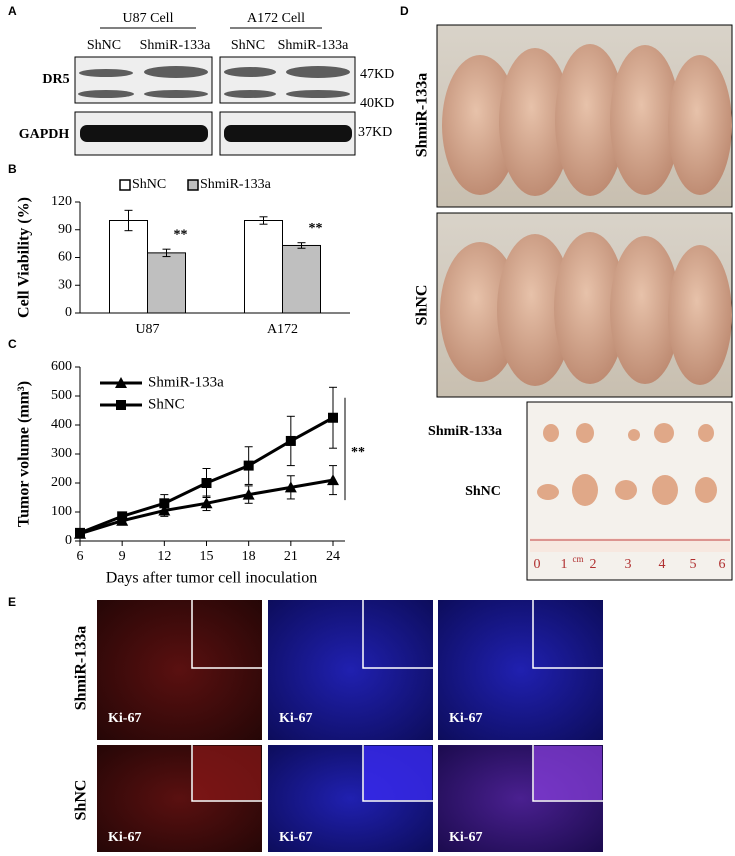 Image resolution: width=735 pixels, height=856 pixels. I want to click on marker-label: 40KD, so click(377, 103).